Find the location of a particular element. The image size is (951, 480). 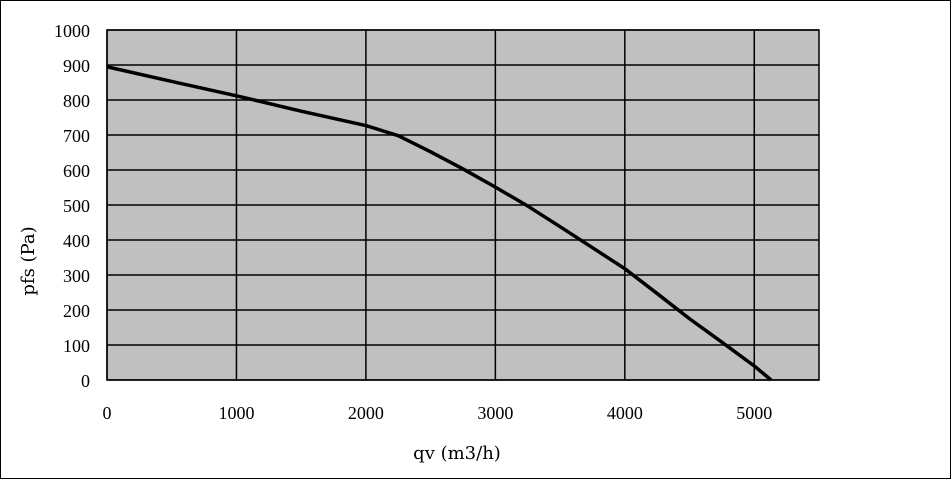

y-axis-label: pfs (Pa) is located at coordinates (28, 260).